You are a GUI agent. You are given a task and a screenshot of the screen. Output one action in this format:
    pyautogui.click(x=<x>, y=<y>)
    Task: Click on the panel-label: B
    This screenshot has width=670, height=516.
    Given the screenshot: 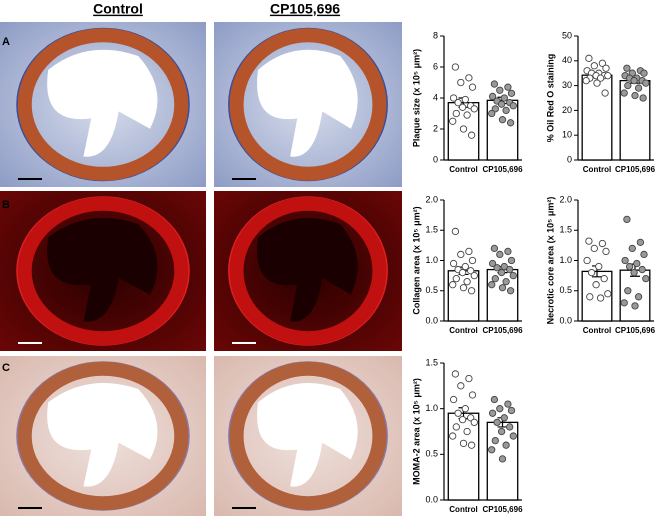 What is the action you would take?
    pyautogui.click(x=6, y=205)
    